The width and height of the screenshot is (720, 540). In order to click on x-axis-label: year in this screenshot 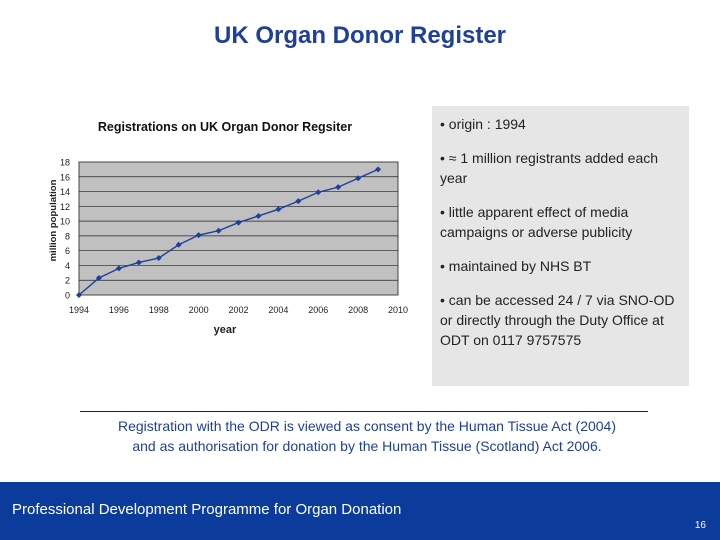, I will do `click(225, 330)`.